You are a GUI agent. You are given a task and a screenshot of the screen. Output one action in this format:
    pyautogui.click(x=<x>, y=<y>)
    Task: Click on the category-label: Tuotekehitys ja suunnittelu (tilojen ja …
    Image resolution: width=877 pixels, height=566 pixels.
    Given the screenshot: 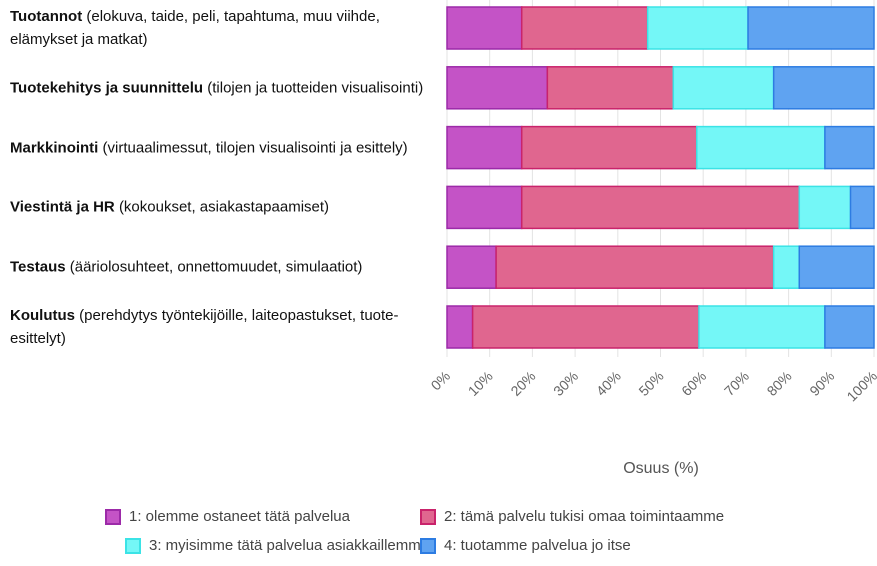 What is the action you would take?
    pyautogui.click(x=226, y=87)
    